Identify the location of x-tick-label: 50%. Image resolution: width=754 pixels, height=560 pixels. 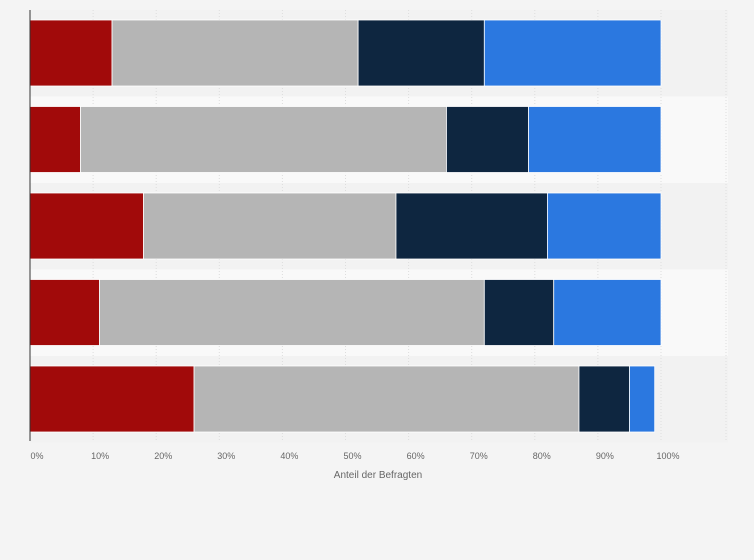
(352, 456).